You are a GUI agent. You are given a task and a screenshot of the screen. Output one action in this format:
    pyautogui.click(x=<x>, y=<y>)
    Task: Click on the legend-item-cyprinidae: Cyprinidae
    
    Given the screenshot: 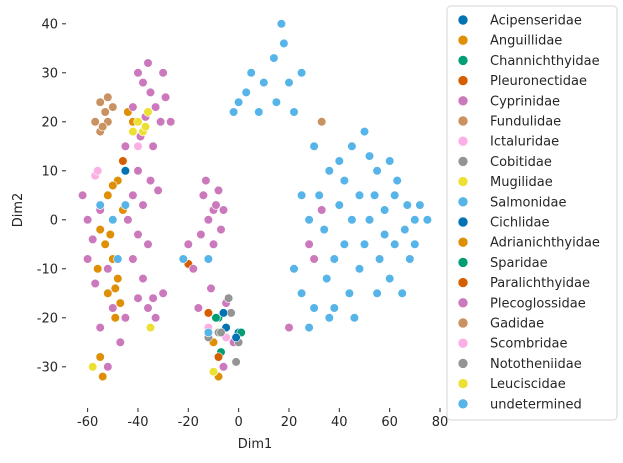 What is the action you would take?
    pyautogui.click(x=508, y=101)
    